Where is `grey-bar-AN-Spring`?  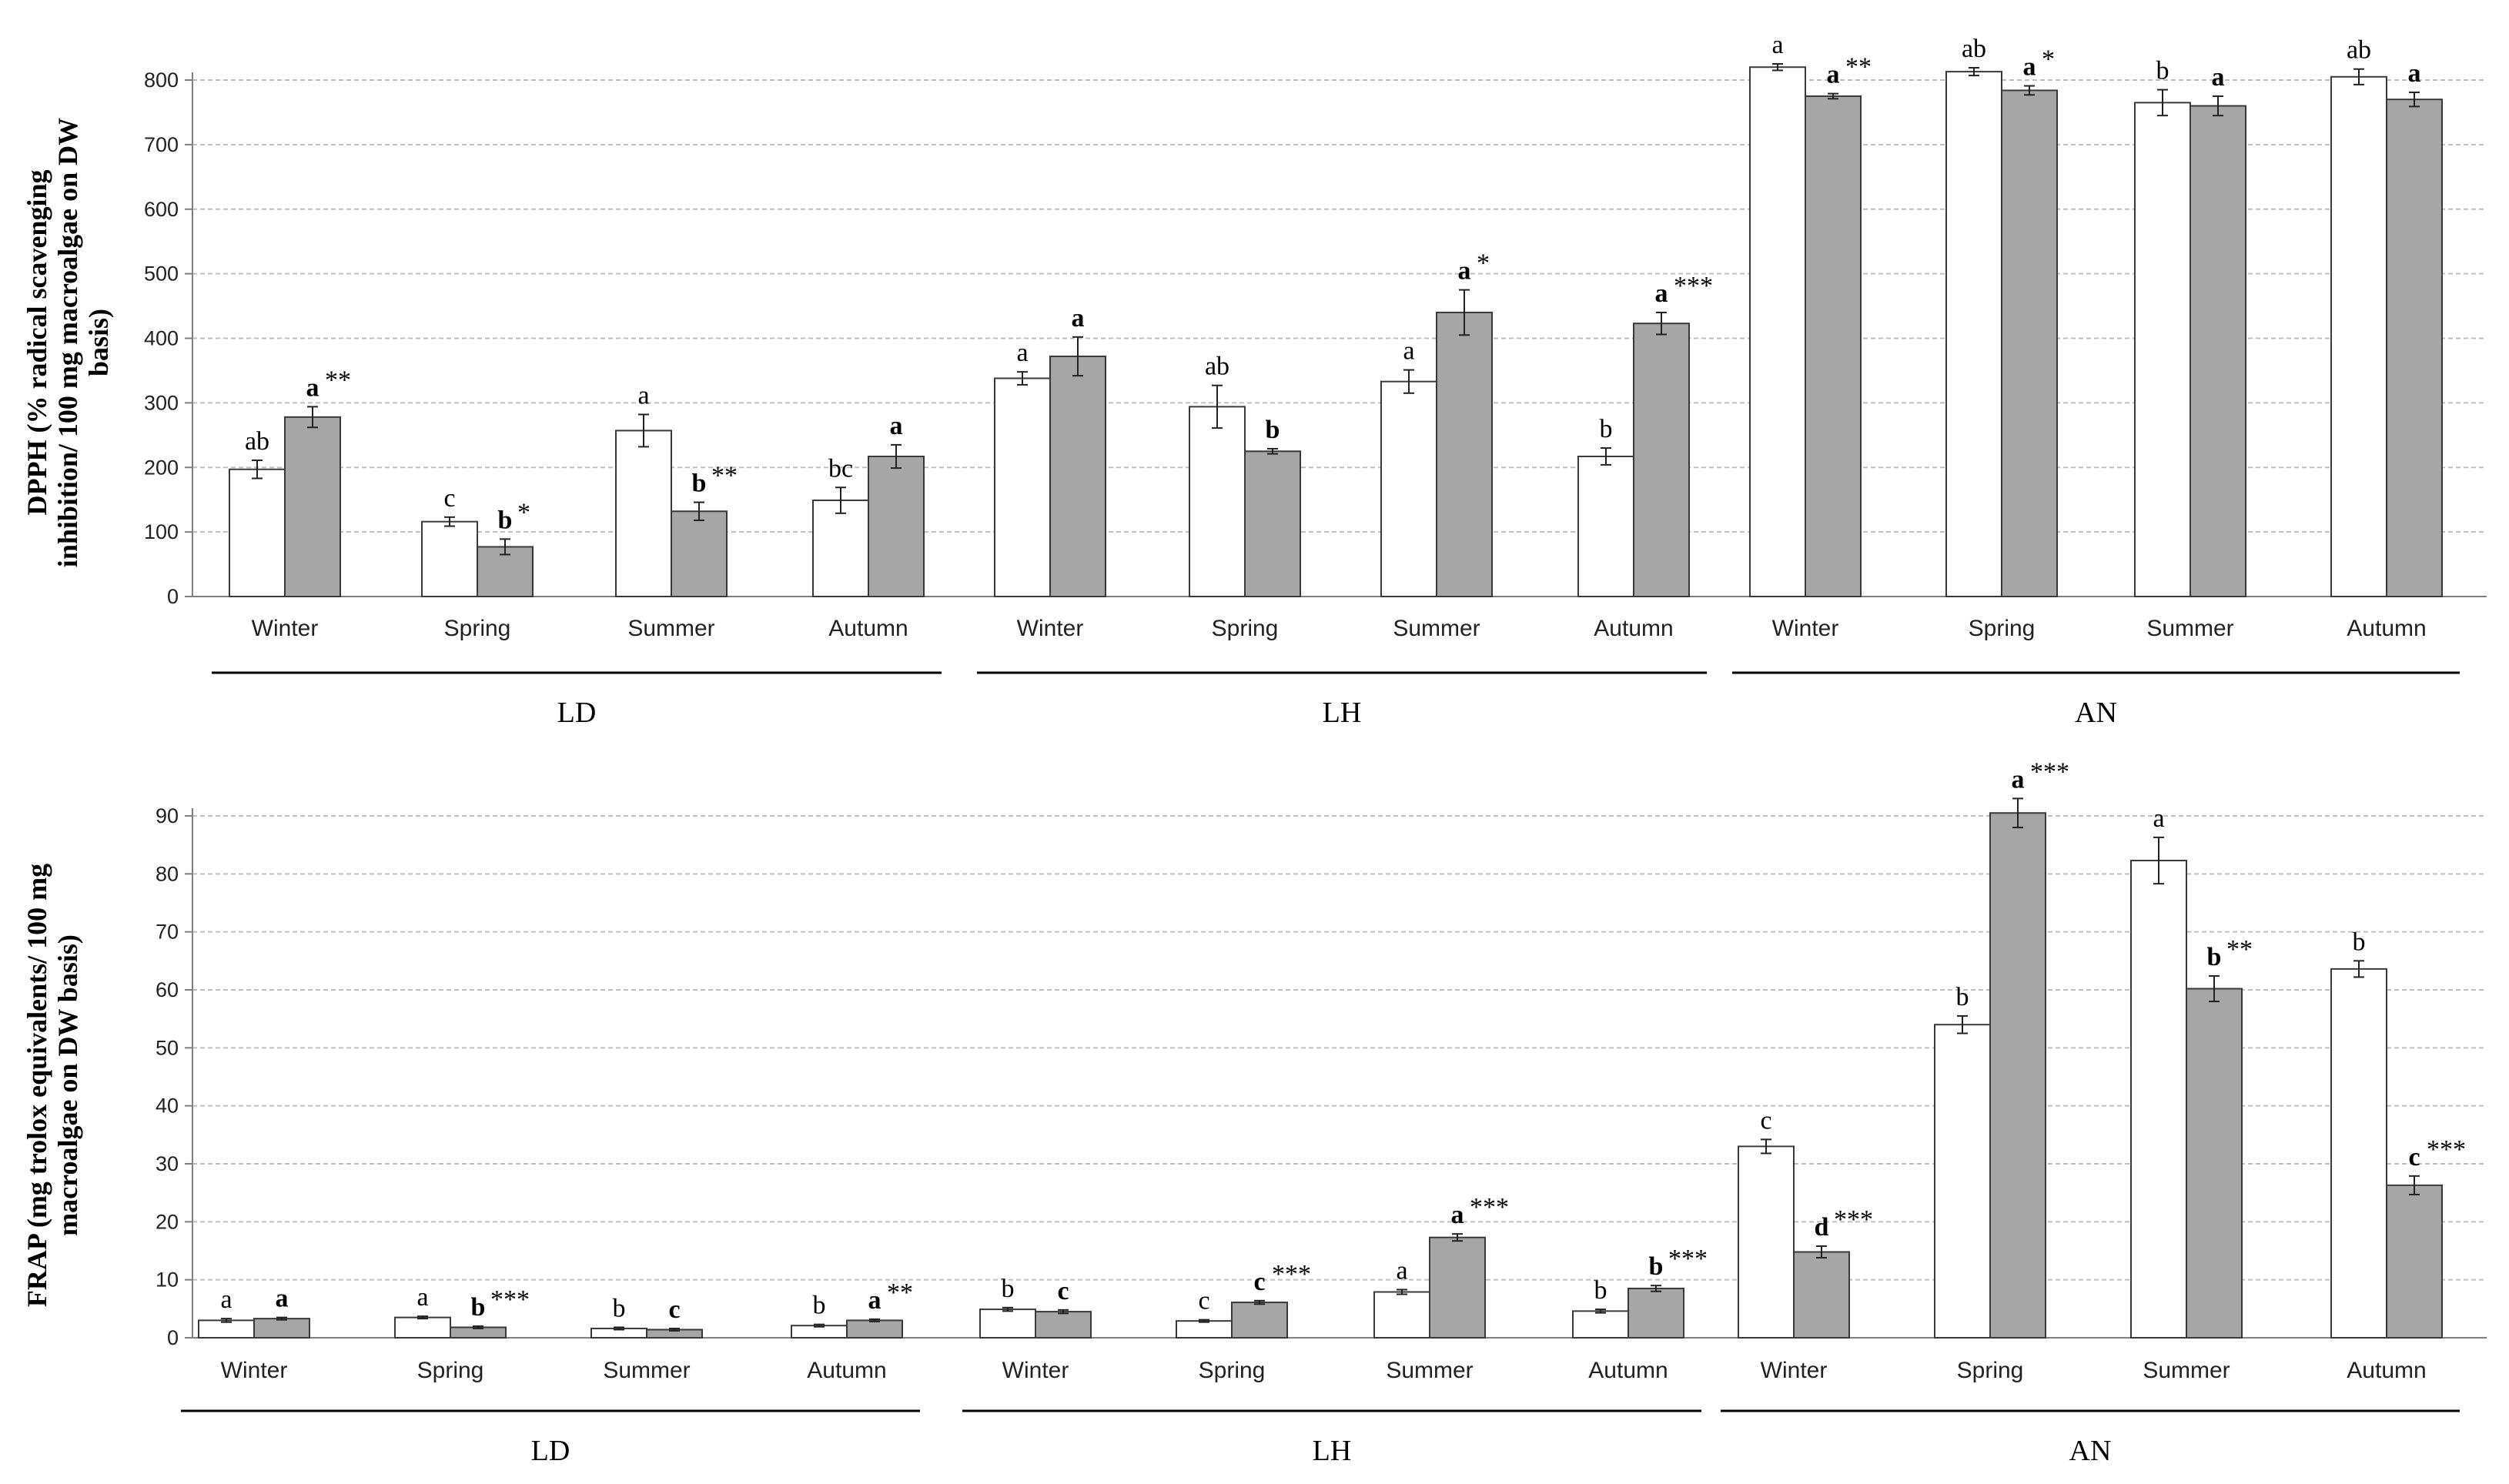 grey-bar-AN-Spring is located at coordinates (2029, 343).